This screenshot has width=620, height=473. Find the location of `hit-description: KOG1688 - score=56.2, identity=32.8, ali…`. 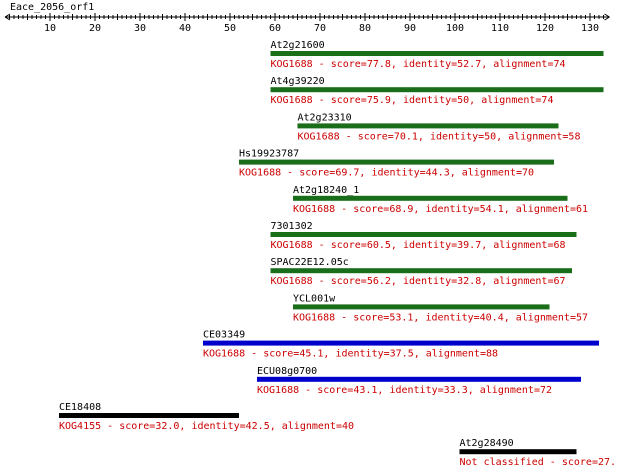

hit-description: KOG1688 - score=56.2, identity=32.8, ali… is located at coordinates (418, 281).